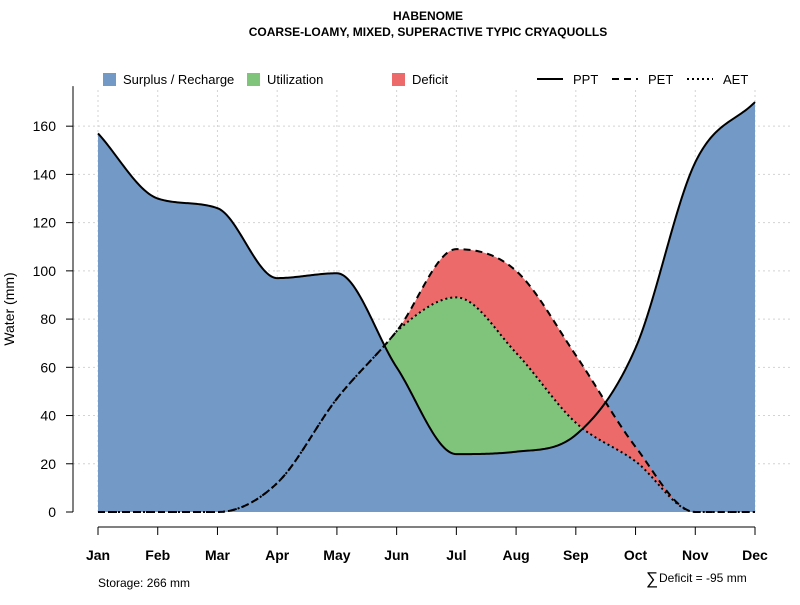 This screenshot has height=605, width=800. Describe the element at coordinates (48, 464) in the screenshot. I see `y-tick-label: 20` at that location.